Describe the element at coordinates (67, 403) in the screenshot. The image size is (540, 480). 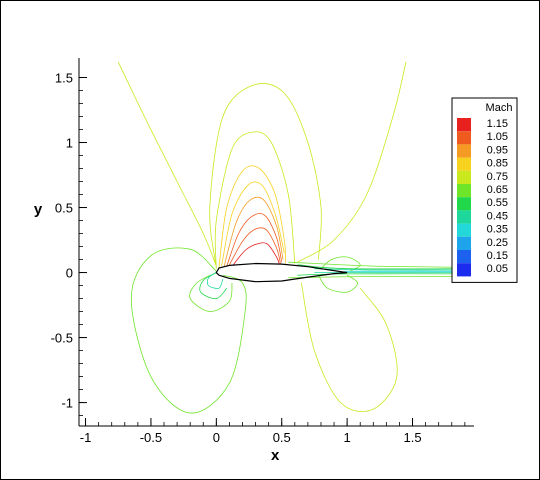
I see `y-tick-label: -1` at that location.